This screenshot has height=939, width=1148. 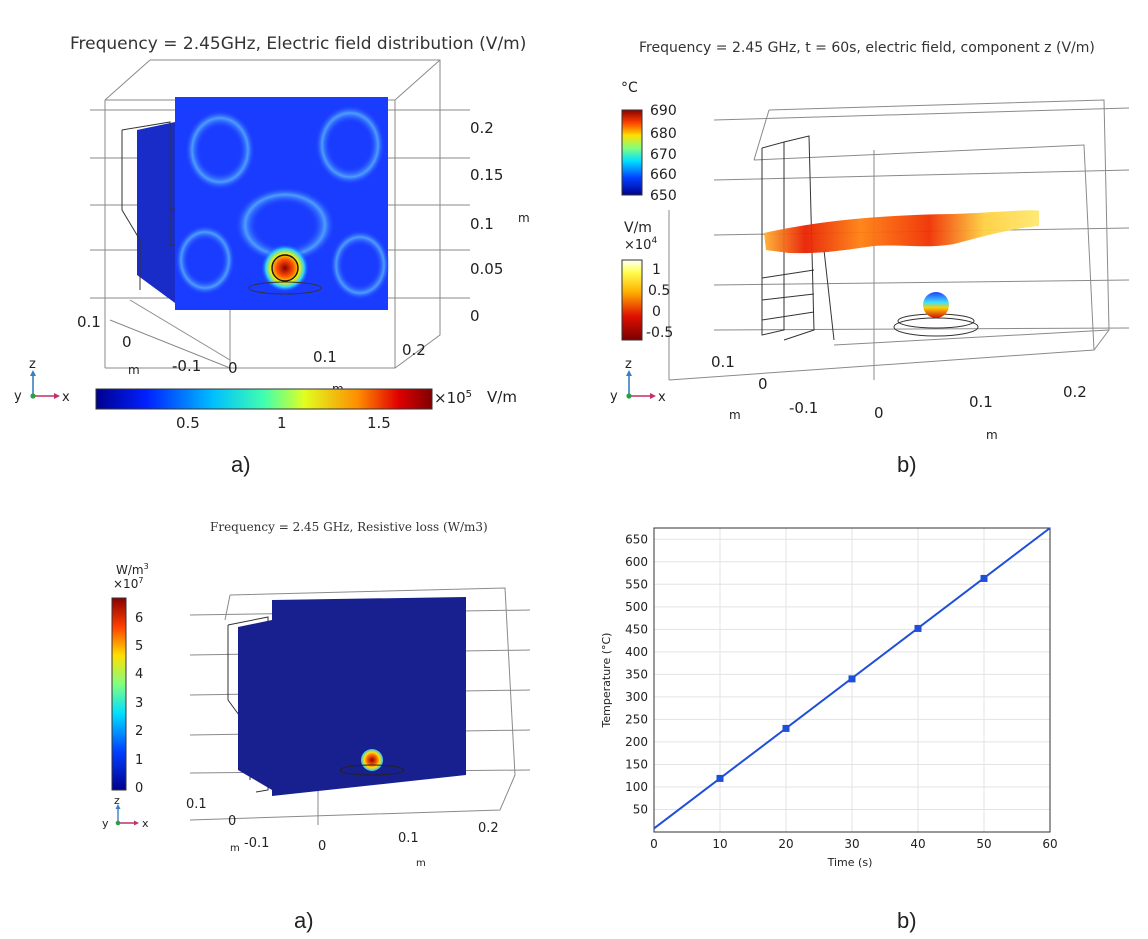 What do you see at coordinates (502, 397) in the screenshot?
I see `colorbar-unit: V/m` at bounding box center [502, 397].